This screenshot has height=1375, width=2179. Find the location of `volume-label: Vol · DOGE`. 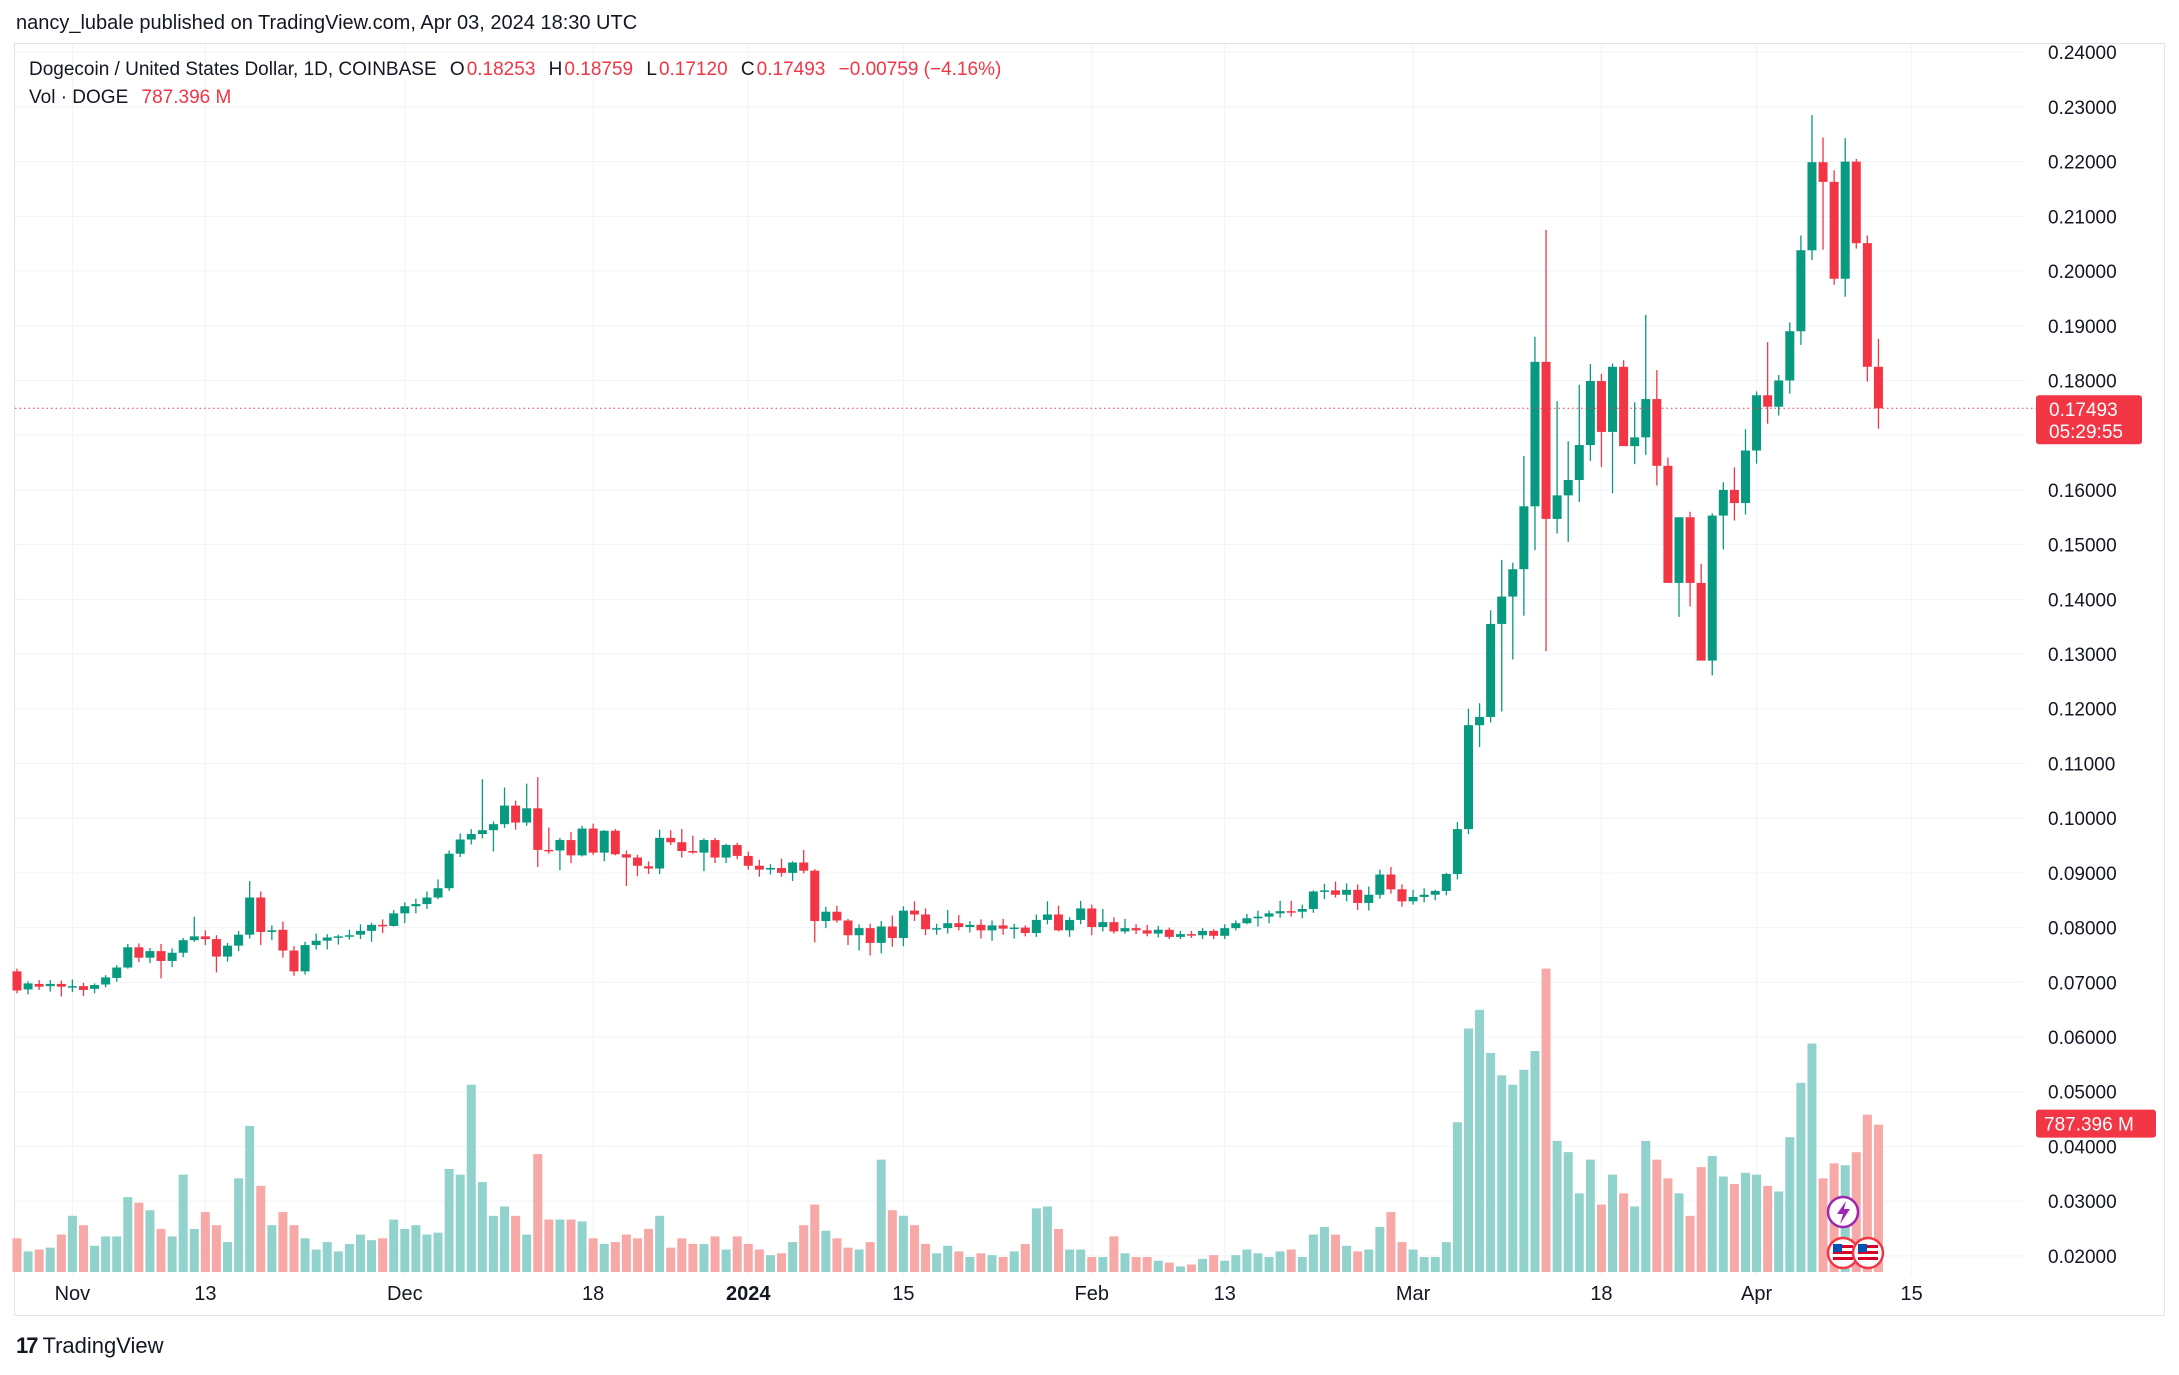

volume-label: Vol · DOGE is located at coordinates (79, 97).